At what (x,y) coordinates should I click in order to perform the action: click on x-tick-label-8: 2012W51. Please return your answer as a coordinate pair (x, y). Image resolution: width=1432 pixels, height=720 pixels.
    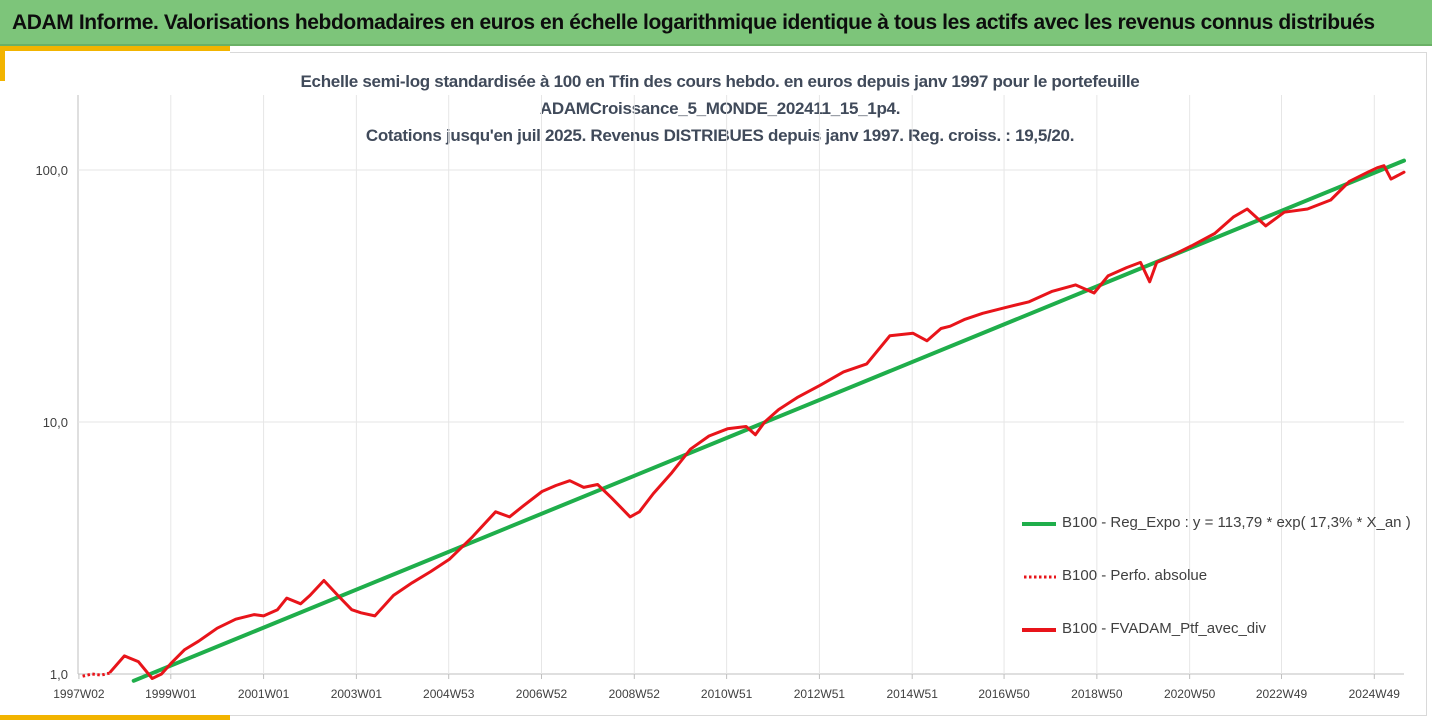
    Looking at the image, I should click on (820, 694).